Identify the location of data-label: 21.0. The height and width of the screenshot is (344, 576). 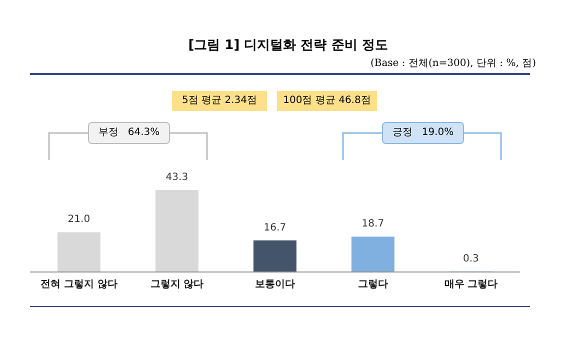
(79, 220).